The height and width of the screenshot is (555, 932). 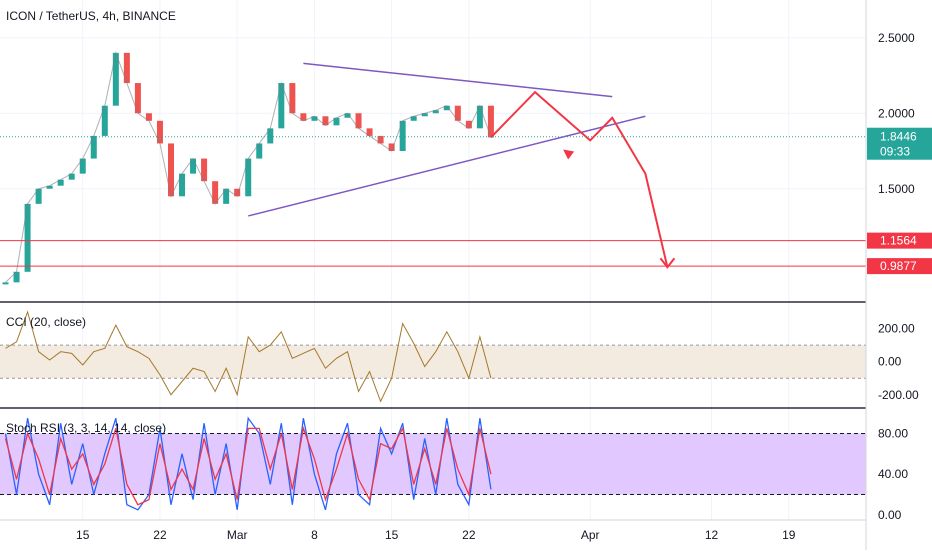 What do you see at coordinates (899, 253) in the screenshot?
I see `level-tags: 1.1564 0.9877` at bounding box center [899, 253].